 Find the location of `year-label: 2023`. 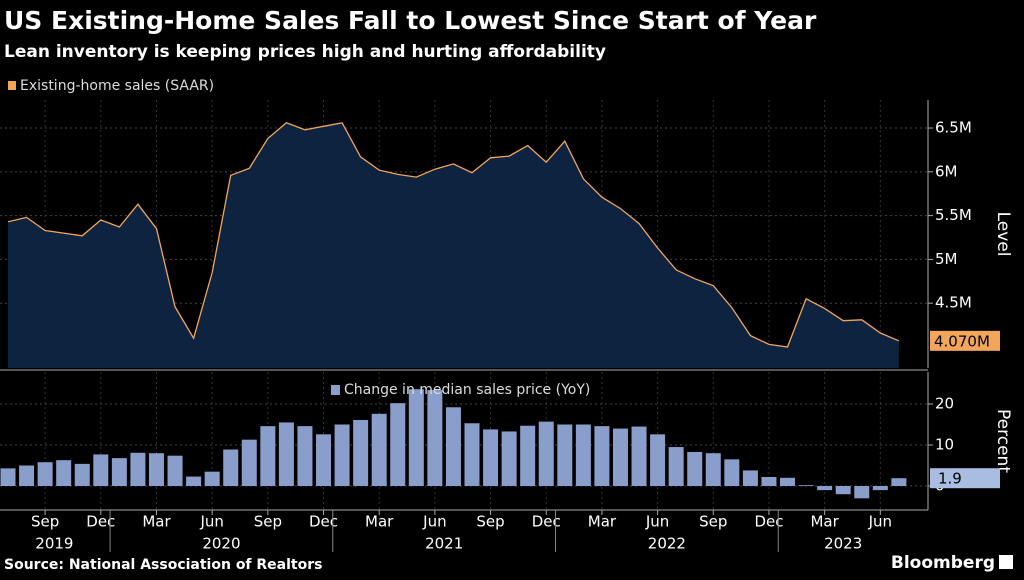

year-label: 2023 is located at coordinates (843, 544).